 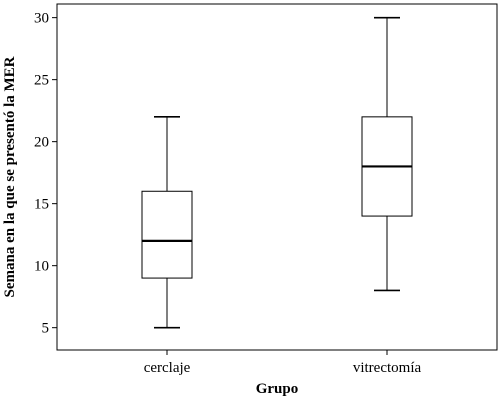 What do you see at coordinates (41, 143) in the screenshot?
I see `y-tick-label: 20` at bounding box center [41, 143].